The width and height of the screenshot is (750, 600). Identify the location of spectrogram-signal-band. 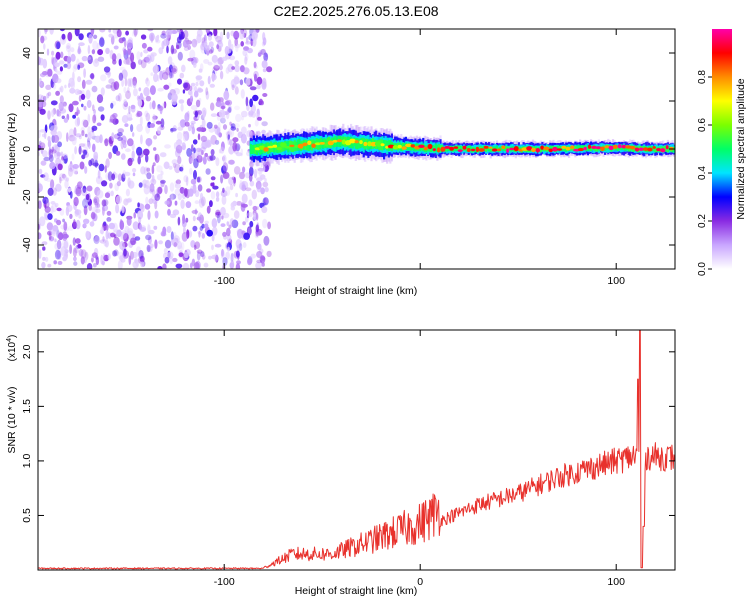
(462, 145).